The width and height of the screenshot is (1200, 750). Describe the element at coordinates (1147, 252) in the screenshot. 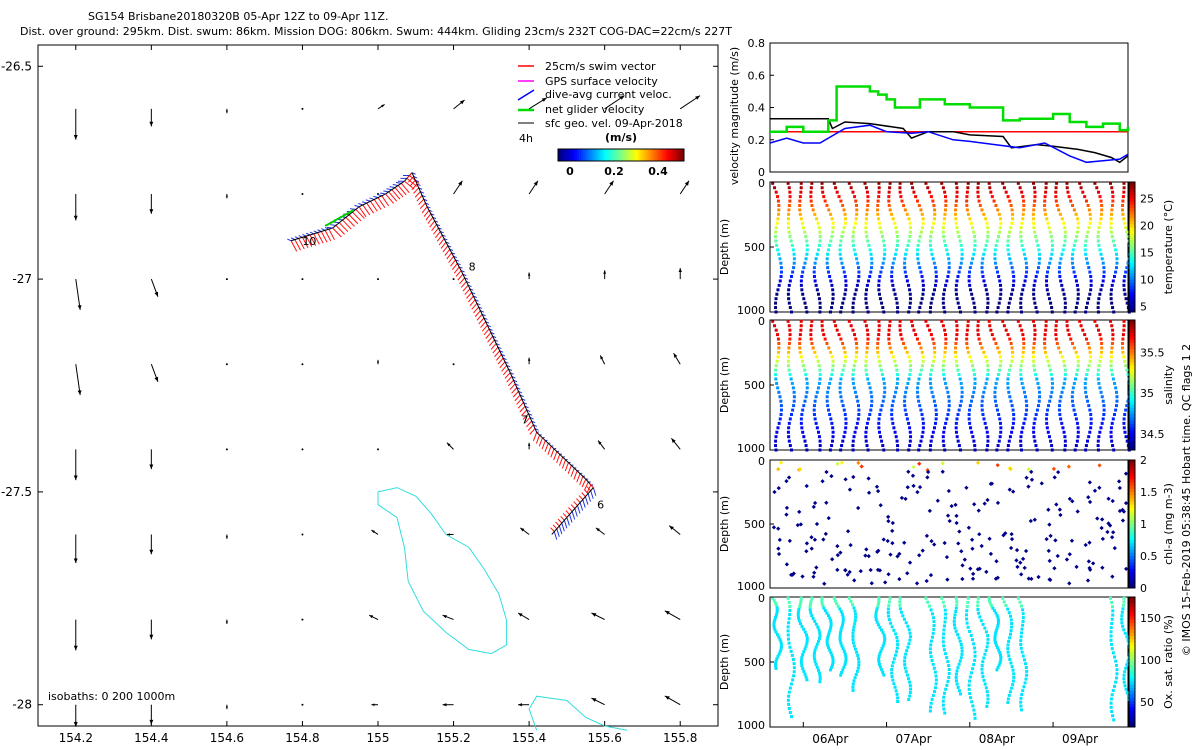

I see `profile-colorbar-tick: 15` at that location.